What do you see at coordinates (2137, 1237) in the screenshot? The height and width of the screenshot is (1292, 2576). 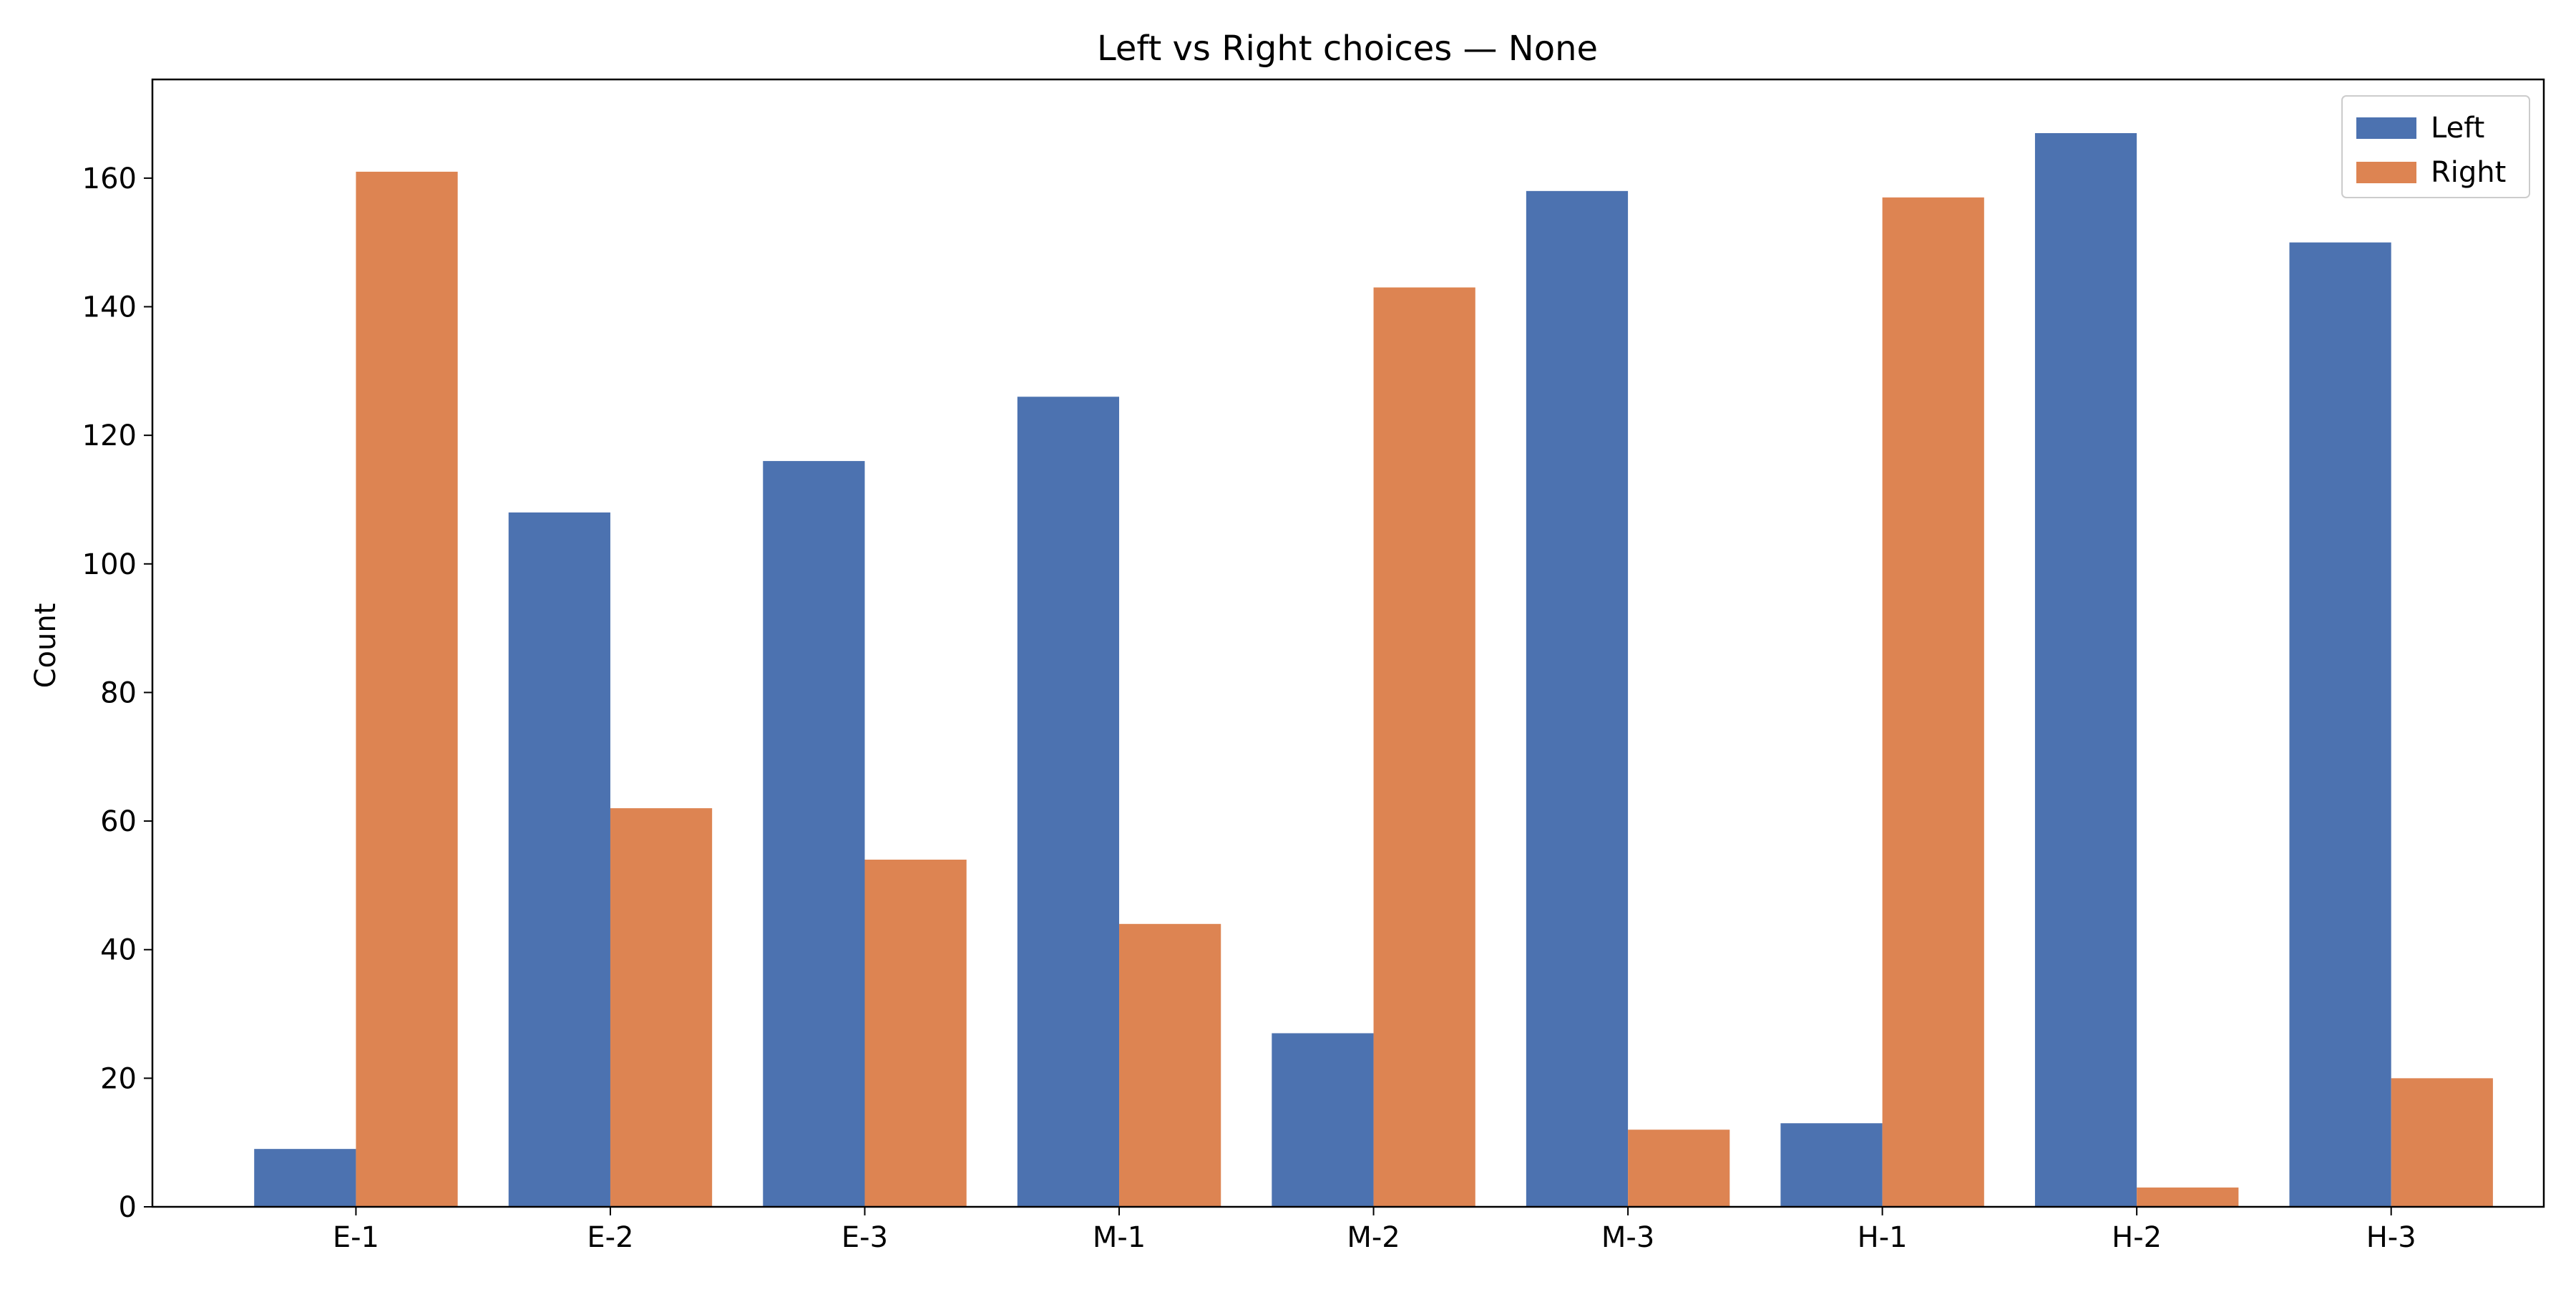 I see `x-tick-label: H-2` at bounding box center [2137, 1237].